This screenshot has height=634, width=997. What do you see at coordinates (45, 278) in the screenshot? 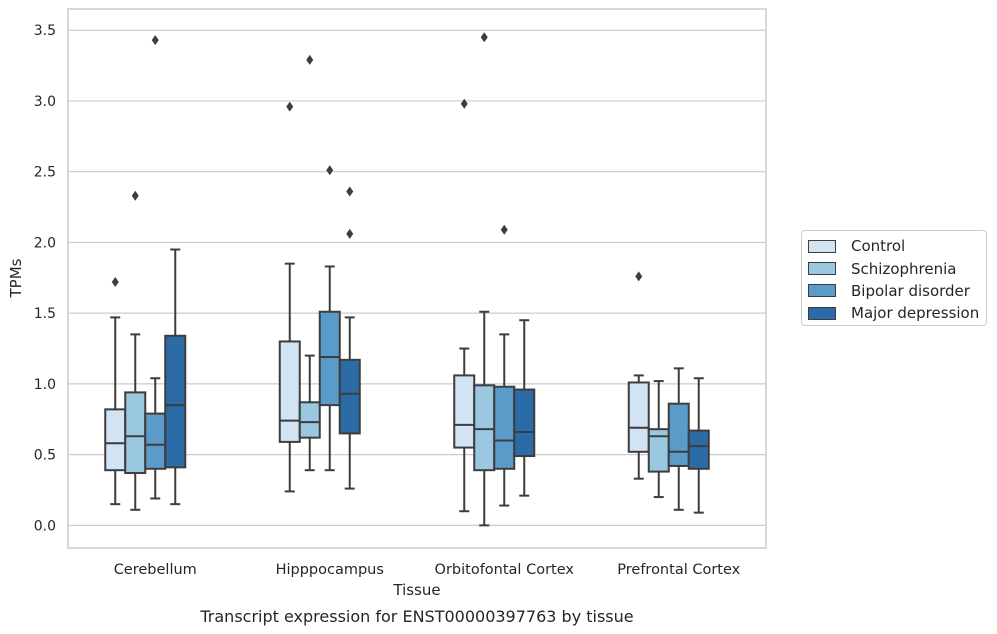
I see `y-axis-ticks: 0.0 0.5 1.0 1.5 2.0 2.5 3.0 3.5` at bounding box center [45, 278].